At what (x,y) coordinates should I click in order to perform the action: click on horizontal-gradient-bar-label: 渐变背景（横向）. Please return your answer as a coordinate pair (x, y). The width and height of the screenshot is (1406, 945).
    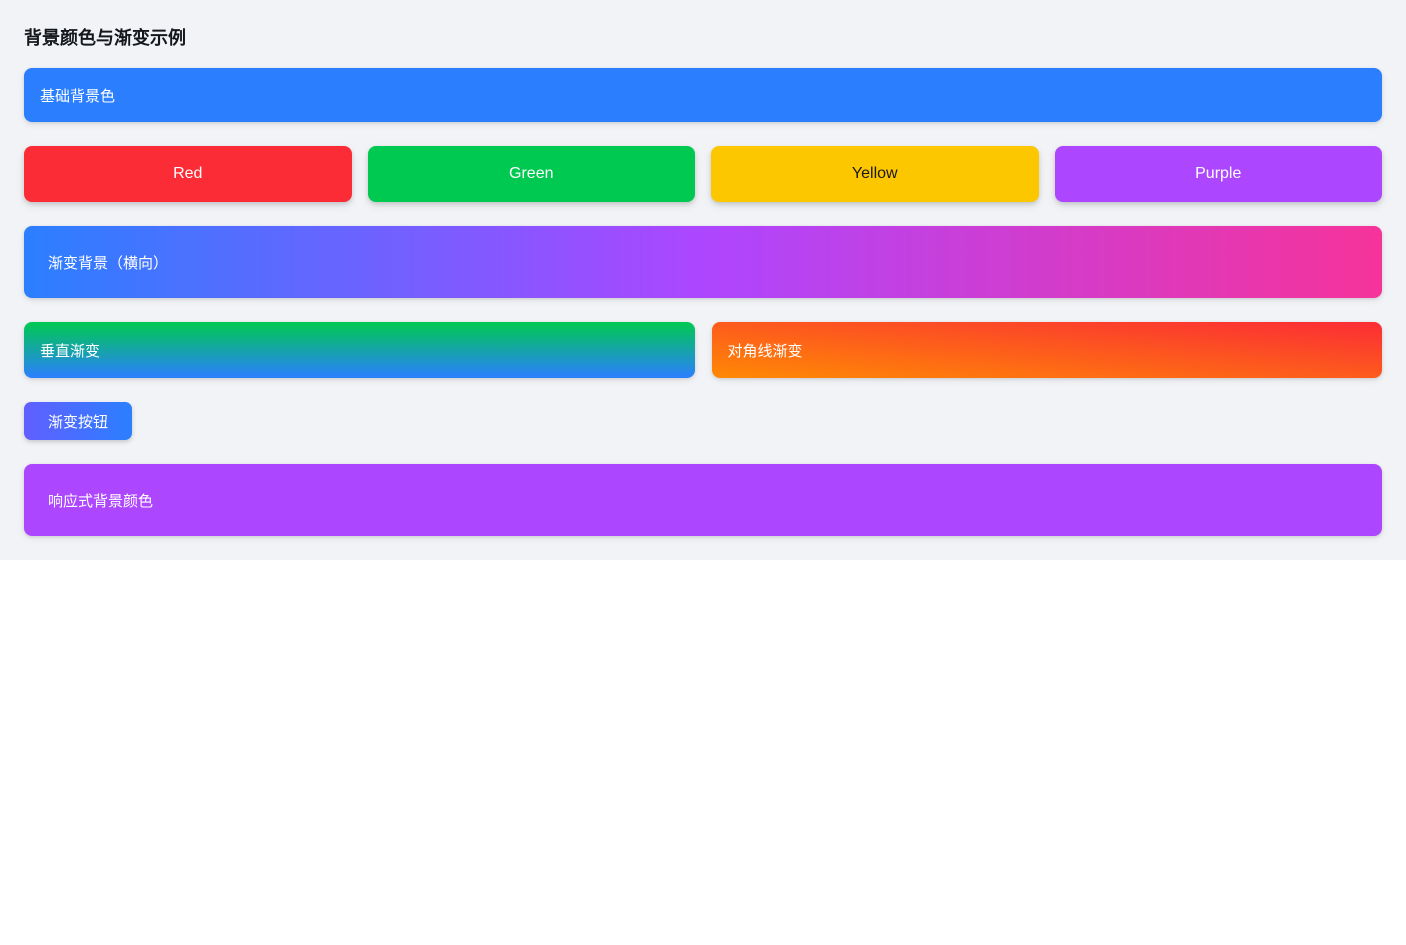
    Looking at the image, I should click on (108, 263).